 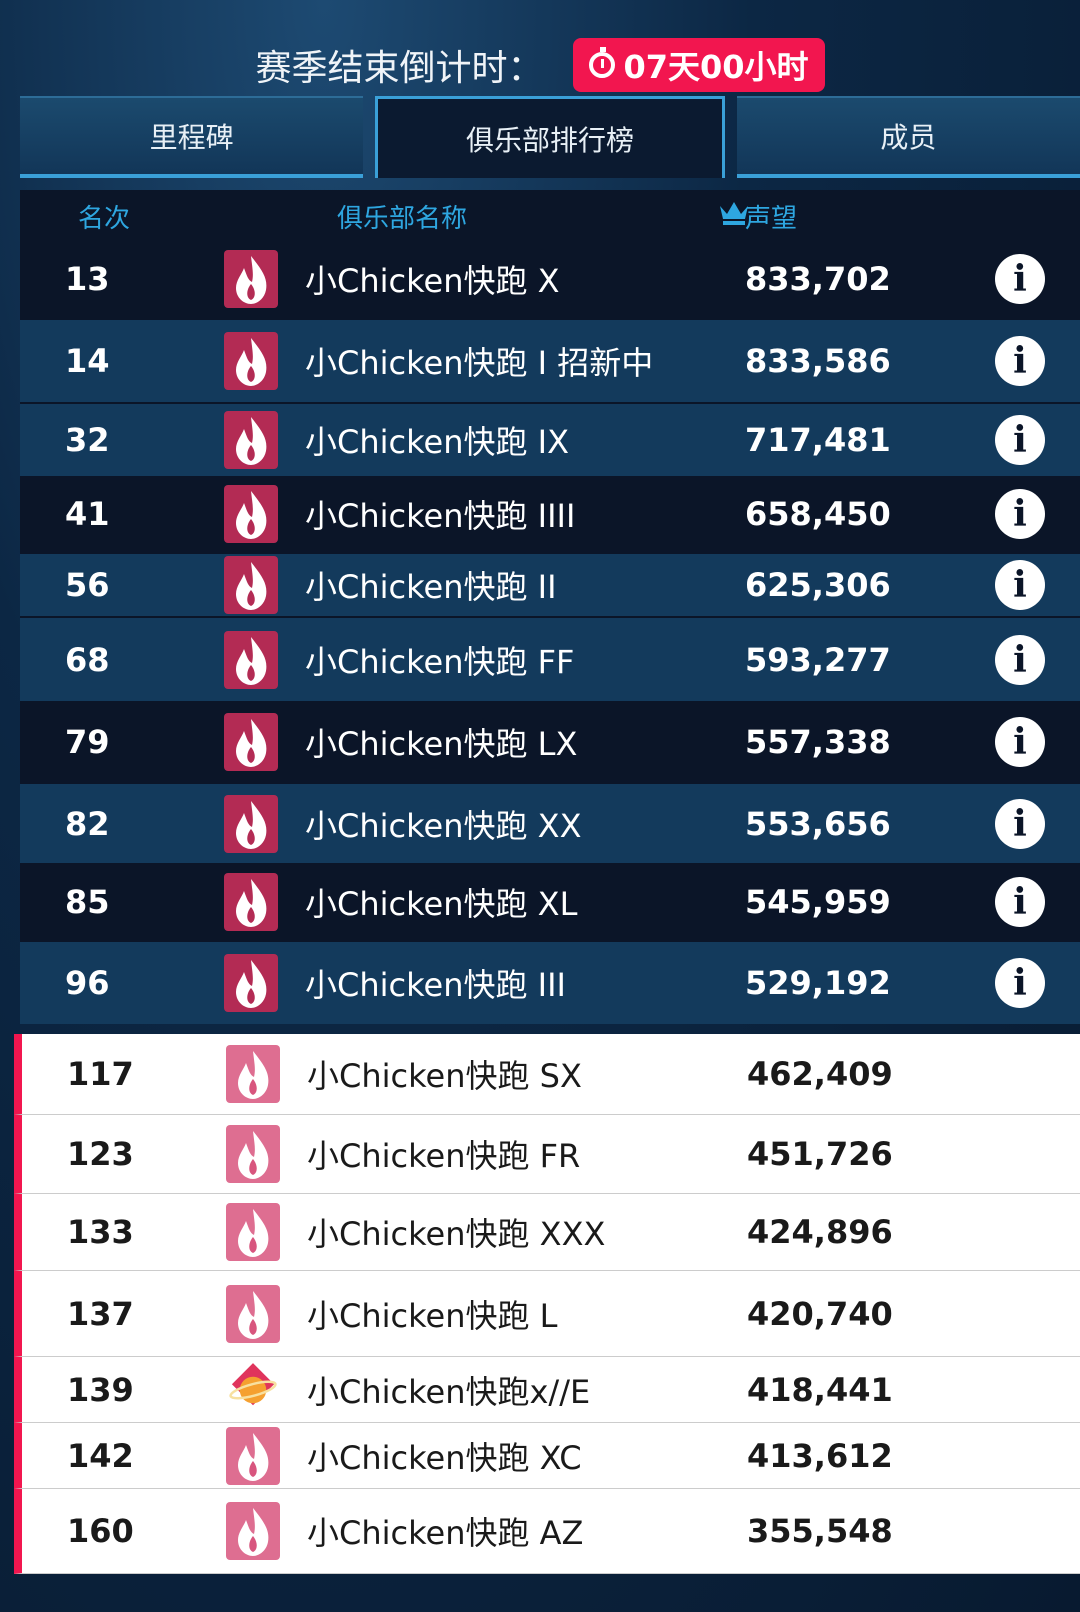 I want to click on club-name: 小Chicken快跑 AZ, so click(x=445, y=1533).